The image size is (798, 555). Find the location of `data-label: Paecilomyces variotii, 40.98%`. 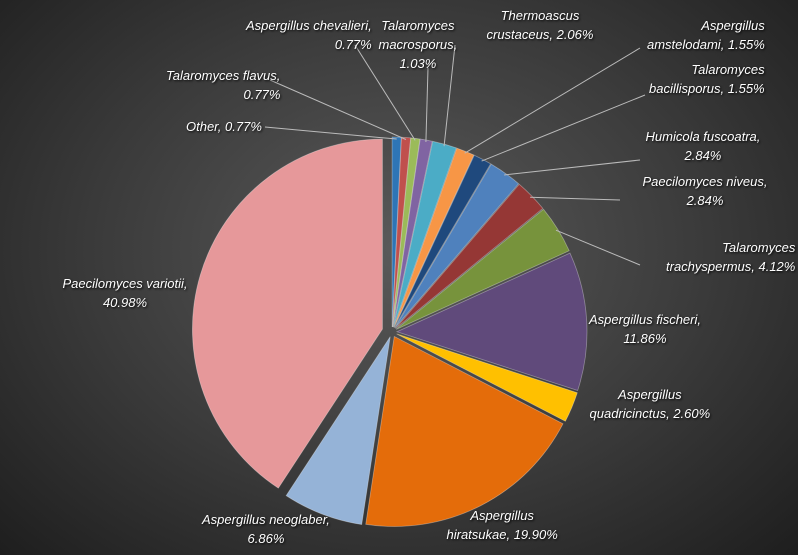

data-label: Paecilomyces variotii, 40.98% is located at coordinates (125, 293).